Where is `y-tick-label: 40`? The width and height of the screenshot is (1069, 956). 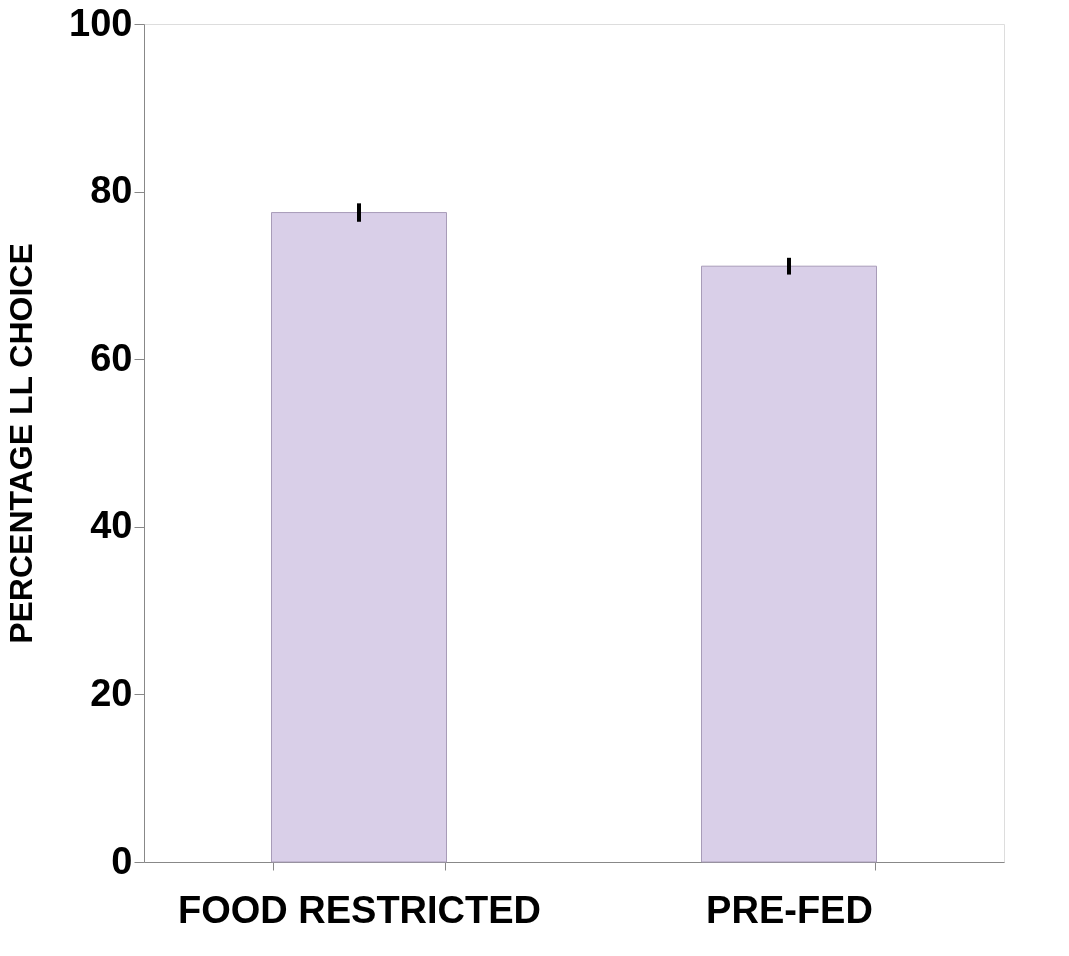
y-tick-label: 40 is located at coordinates (111, 525).